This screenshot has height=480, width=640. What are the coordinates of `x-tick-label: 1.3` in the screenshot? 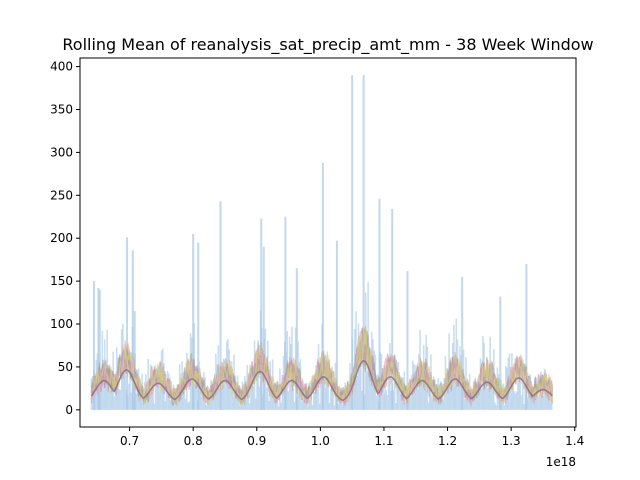 It's located at (511, 441).